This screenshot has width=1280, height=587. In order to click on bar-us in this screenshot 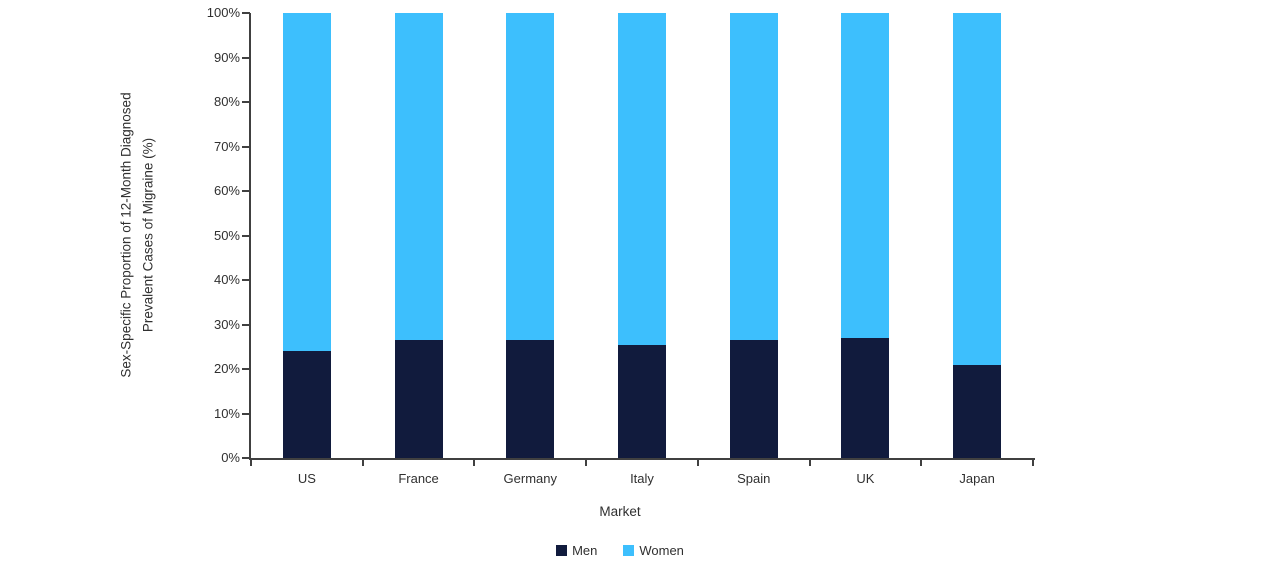, I will do `click(306, 235)`.